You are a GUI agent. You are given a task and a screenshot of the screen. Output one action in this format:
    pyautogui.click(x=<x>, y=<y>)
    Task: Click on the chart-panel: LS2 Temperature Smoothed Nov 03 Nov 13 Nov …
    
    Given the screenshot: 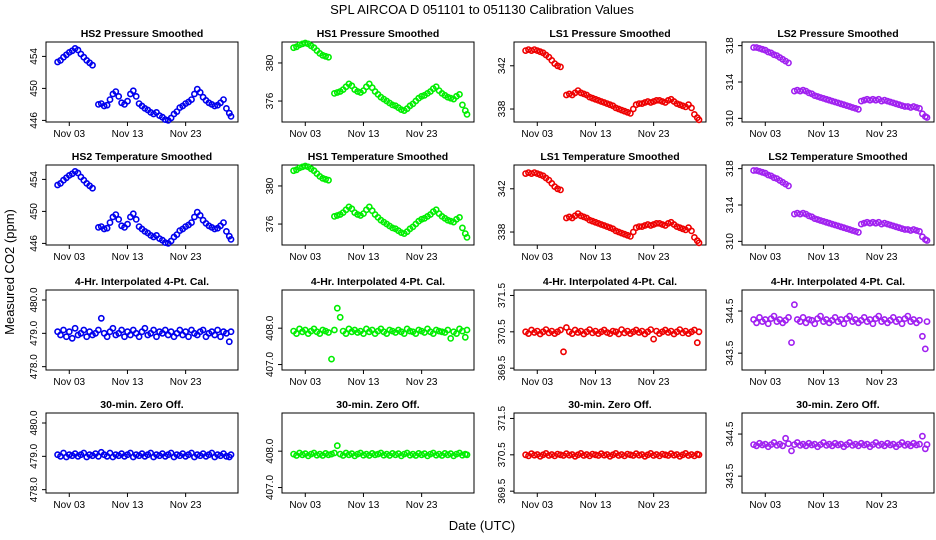 What is the action you would take?
    pyautogui.click(x=830, y=207)
    